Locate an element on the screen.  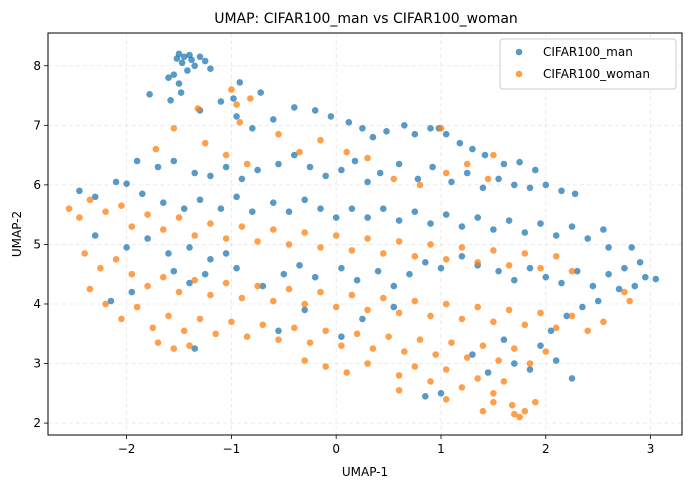
y-tick-label: 7 is located at coordinates (37, 125).